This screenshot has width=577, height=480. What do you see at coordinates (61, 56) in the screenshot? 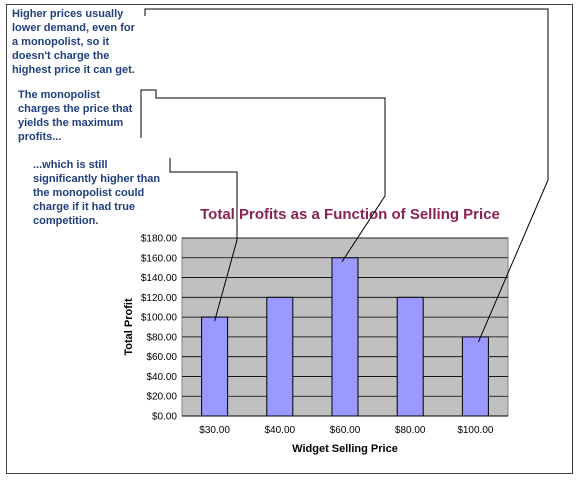
I see `annotation-line: doesn't charge the` at bounding box center [61, 56].